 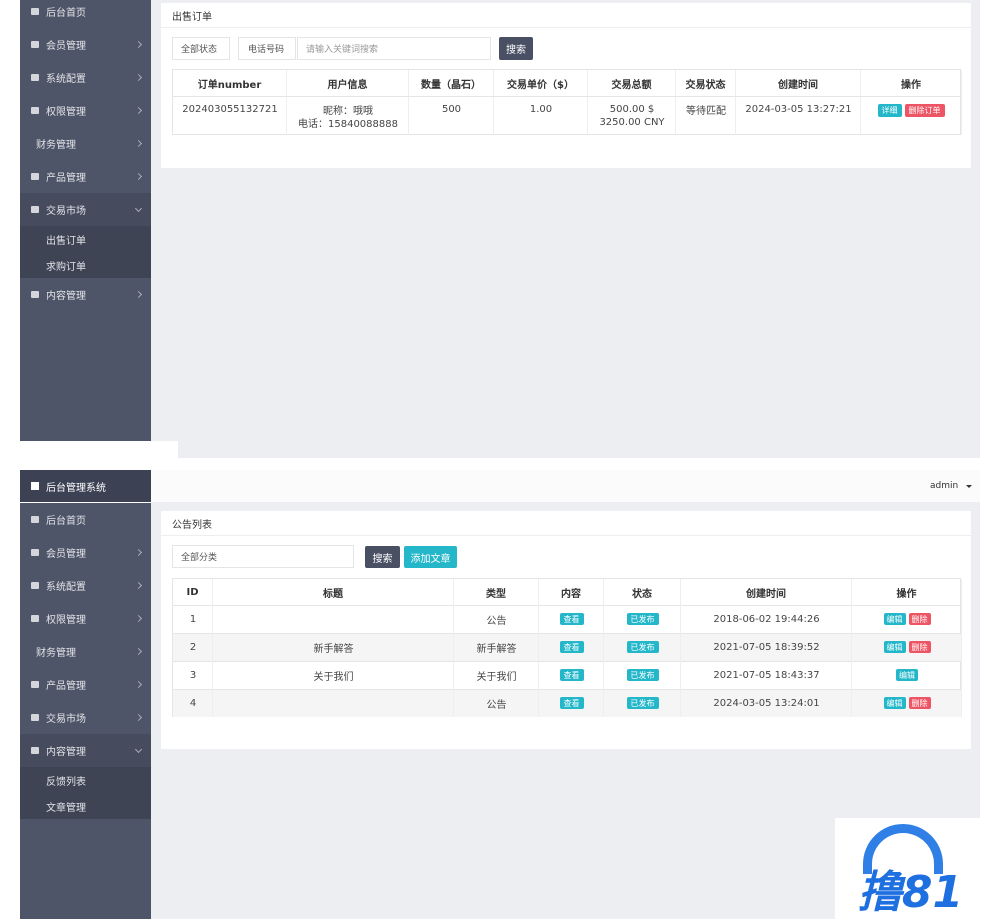 What do you see at coordinates (632, 109) in the screenshot?
I see `cell-line: 500.00 $` at bounding box center [632, 109].